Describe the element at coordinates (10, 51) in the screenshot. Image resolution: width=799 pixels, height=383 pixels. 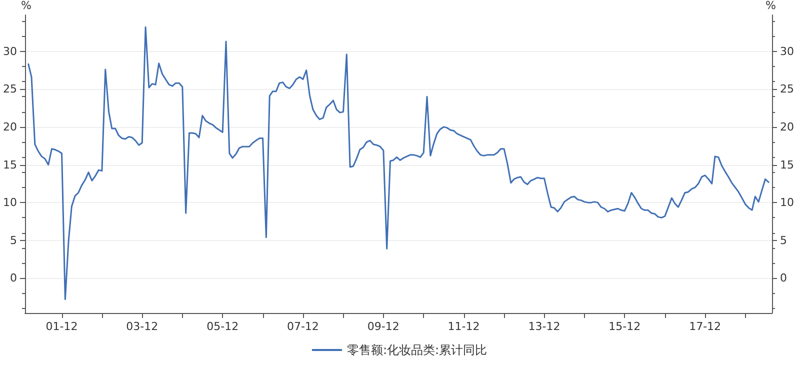
I see `y-tick-label: 30` at that location.